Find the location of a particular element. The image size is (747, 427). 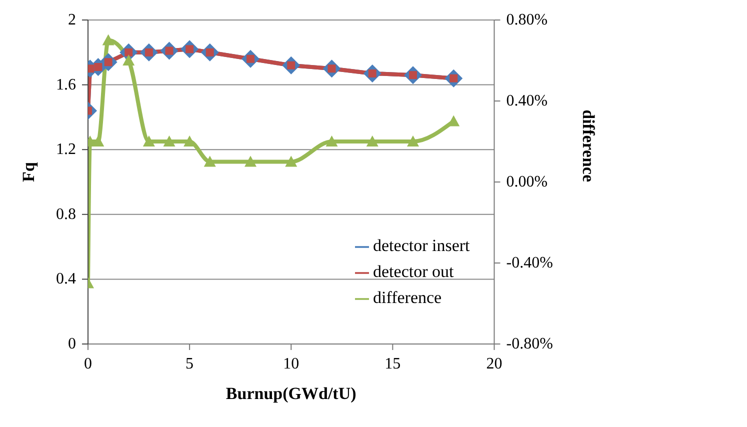

legend-label: detector insert is located at coordinates (421, 245).